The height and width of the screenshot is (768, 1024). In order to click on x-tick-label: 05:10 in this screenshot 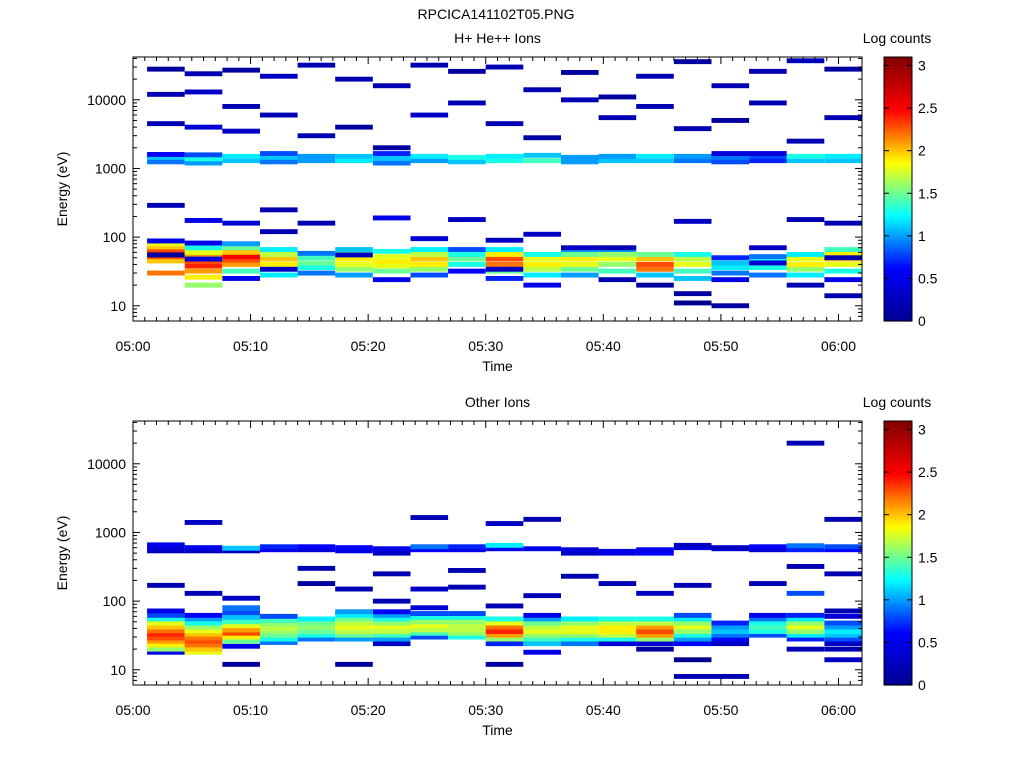, I will do `click(250, 710)`.